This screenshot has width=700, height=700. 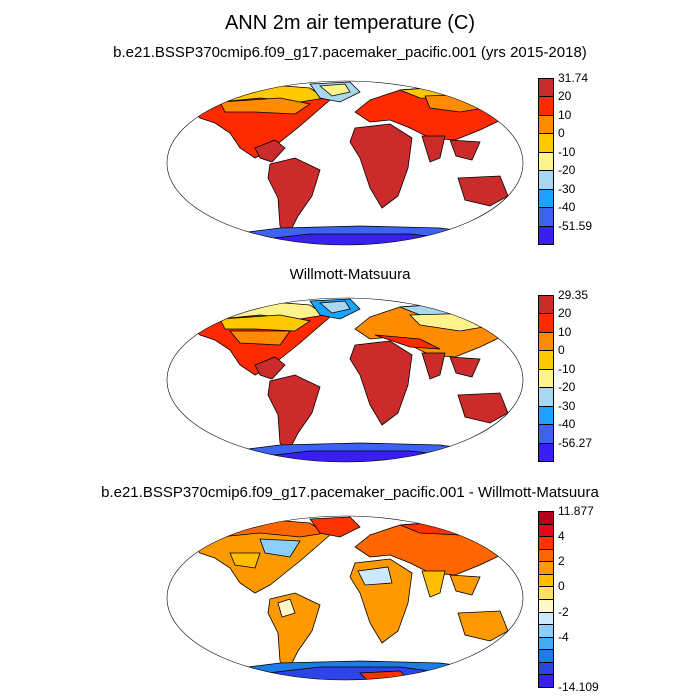 I want to click on colorbar-2-boxes, so click(x=546, y=378).